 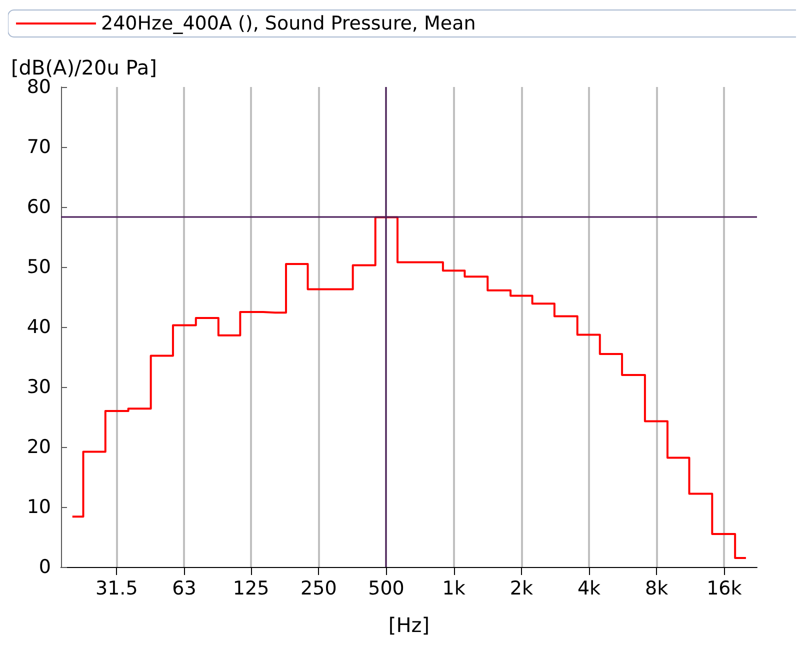 What do you see at coordinates (386, 589) in the screenshot?
I see `x-tick-label: 500` at bounding box center [386, 589].